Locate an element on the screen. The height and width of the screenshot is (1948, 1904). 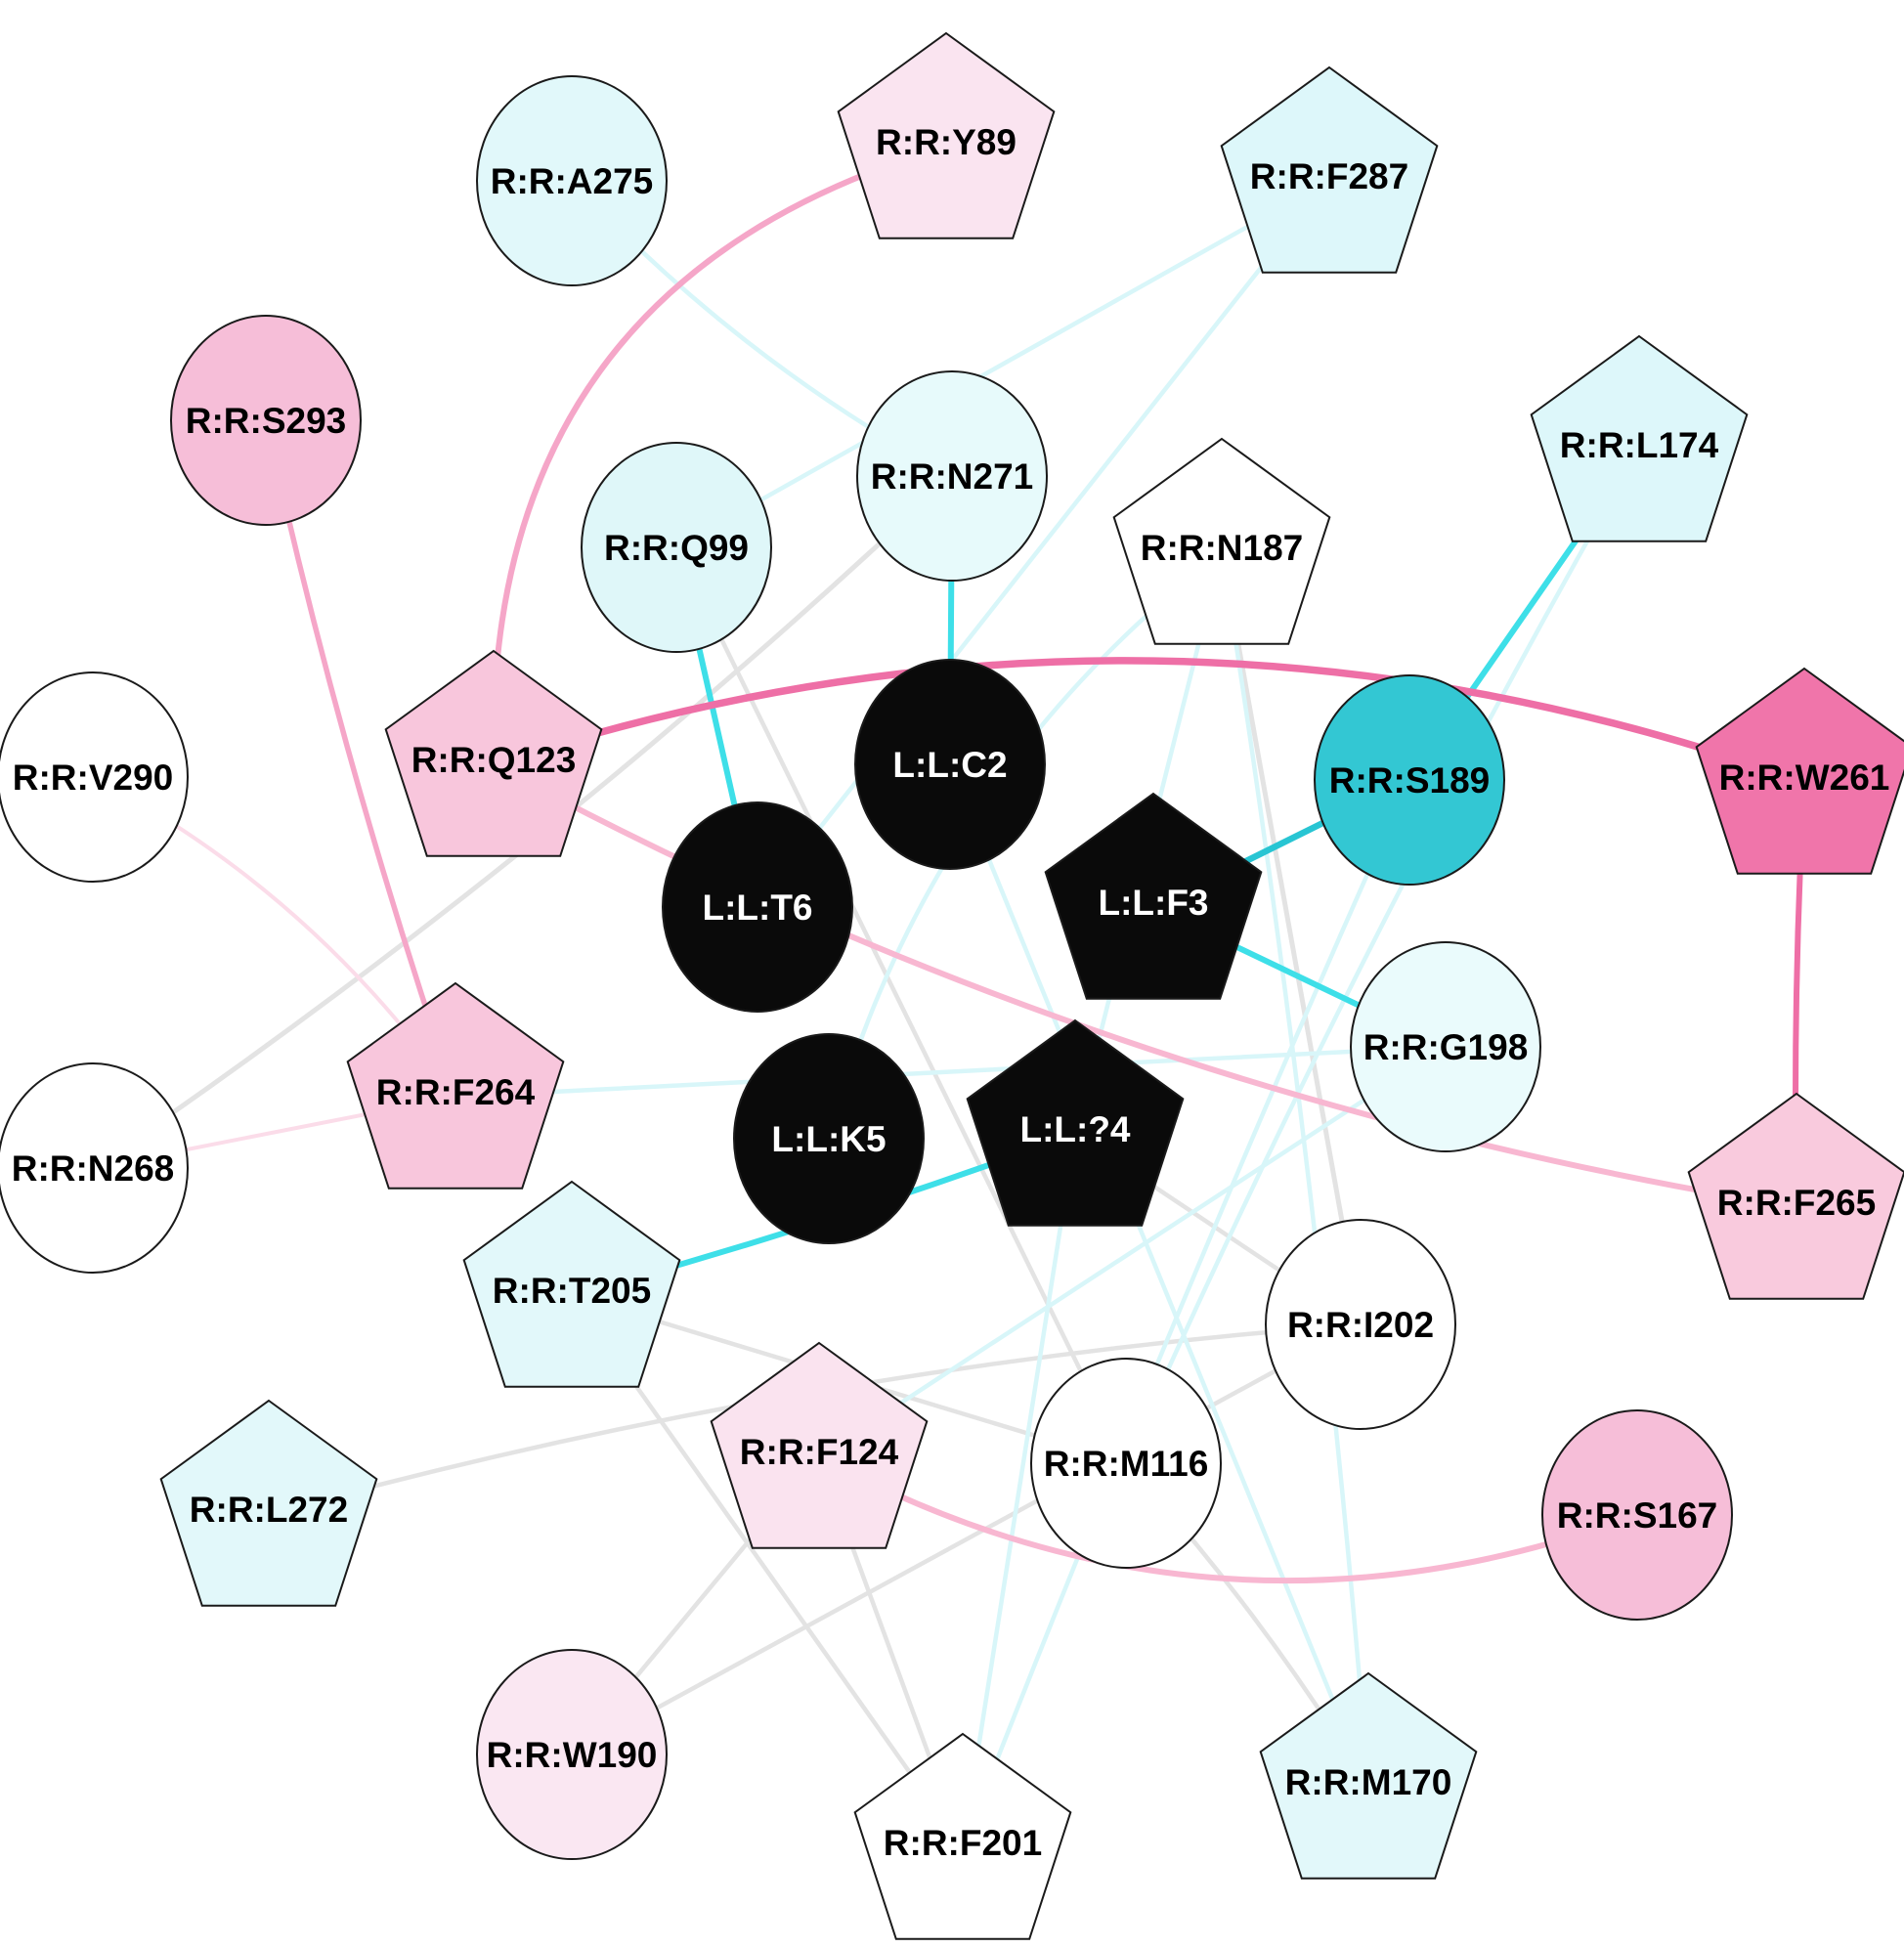
node-L174: R:R:L174 is located at coordinates (1639, 438).